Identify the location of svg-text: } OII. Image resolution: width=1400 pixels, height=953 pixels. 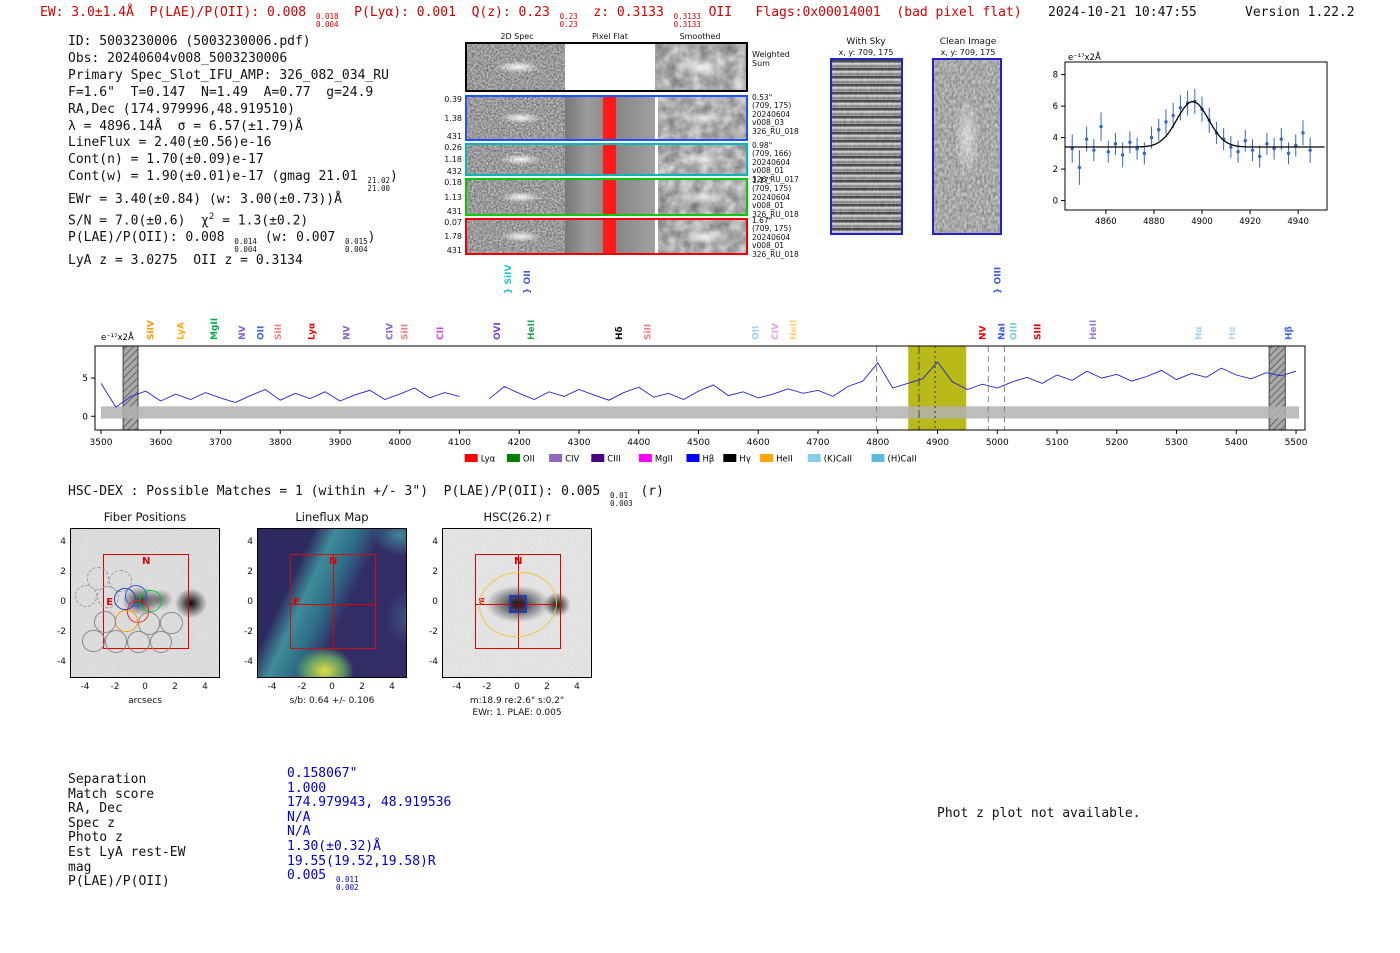
(528, 282).